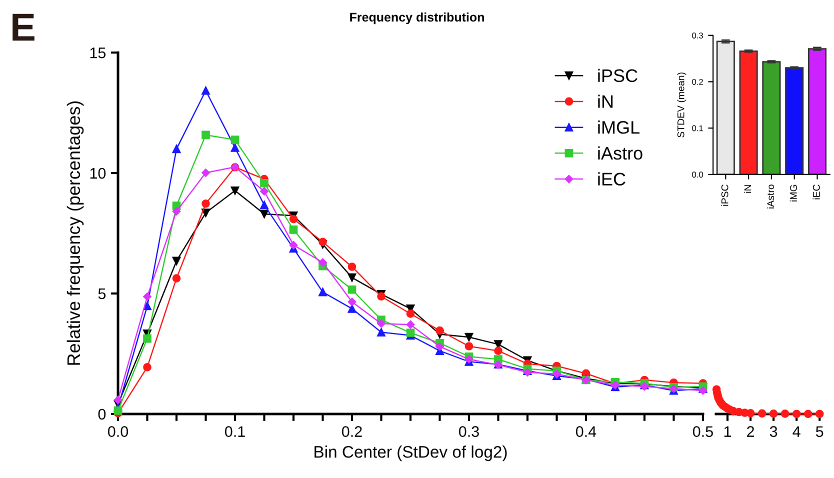 Image resolution: width=834 pixels, height=478 pixels. What do you see at coordinates (702, 431) in the screenshot?
I see `x-tick-label: 0.5` at bounding box center [702, 431].